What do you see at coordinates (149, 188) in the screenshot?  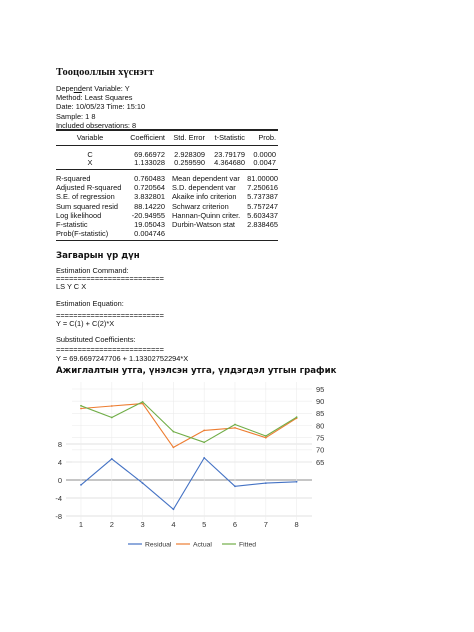 I see `stat-value: 0.720564` at bounding box center [149, 188].